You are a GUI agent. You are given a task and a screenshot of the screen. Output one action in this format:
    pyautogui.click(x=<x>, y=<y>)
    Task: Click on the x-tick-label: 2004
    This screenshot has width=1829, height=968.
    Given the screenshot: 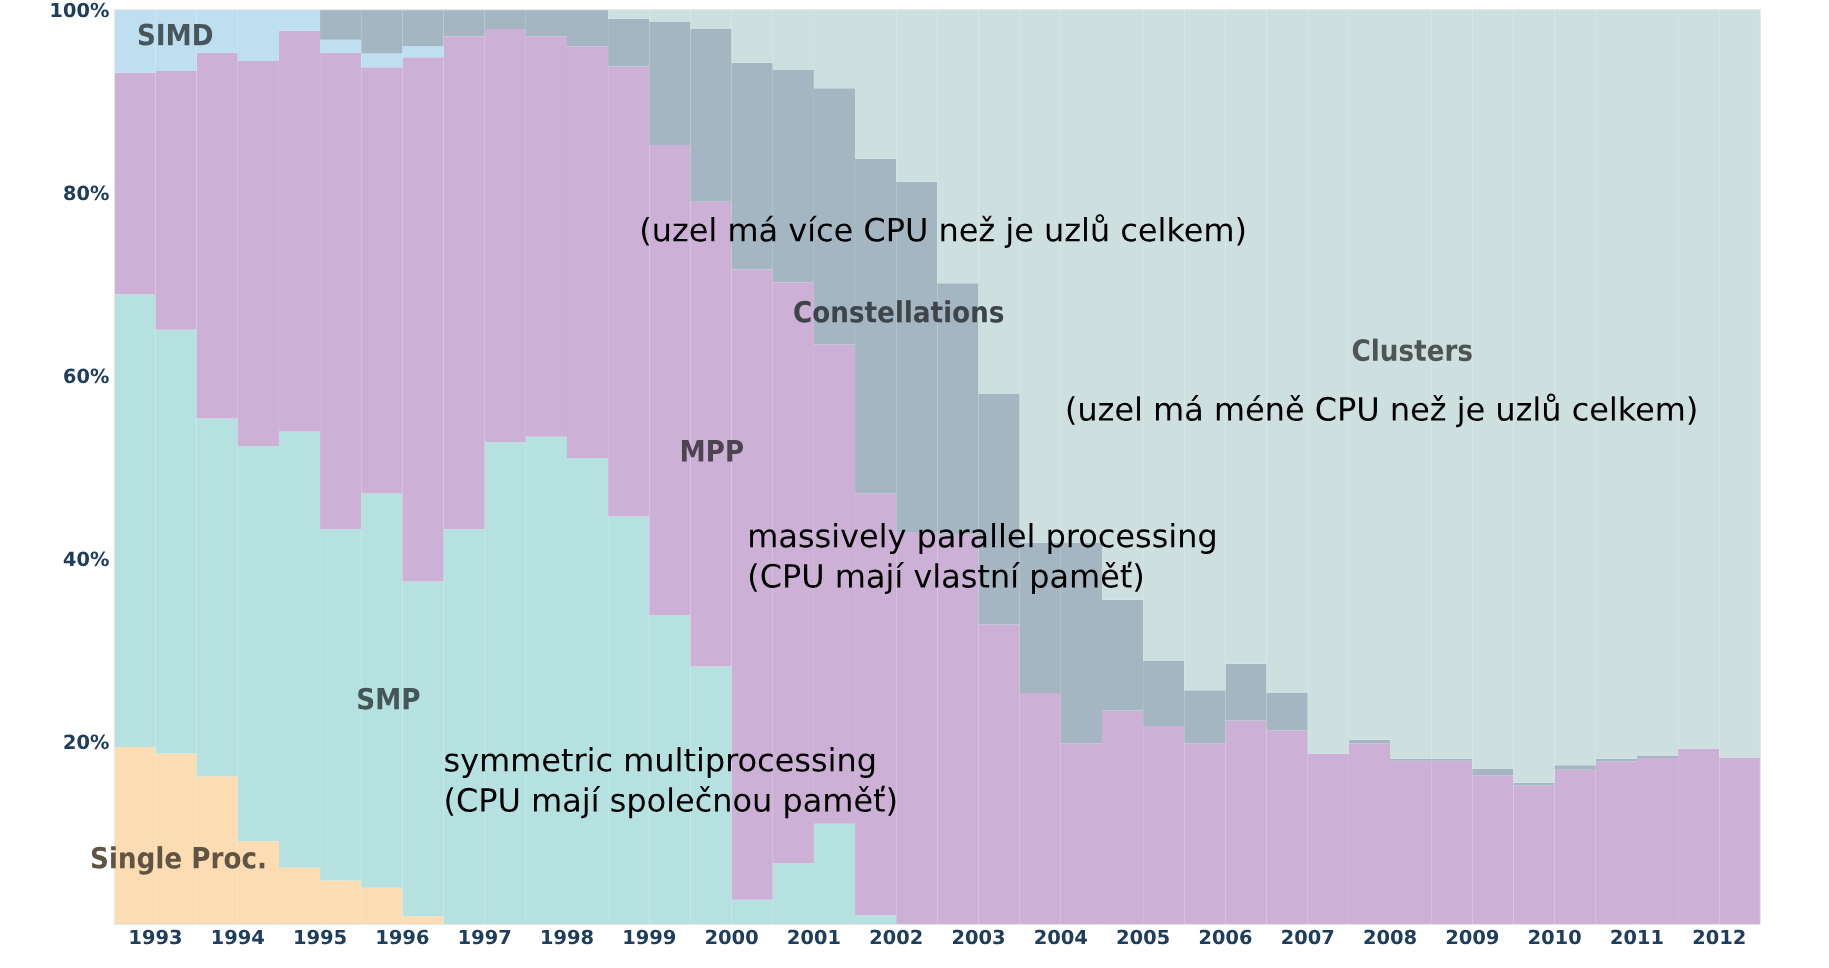 What is the action you would take?
    pyautogui.click(x=1061, y=937)
    